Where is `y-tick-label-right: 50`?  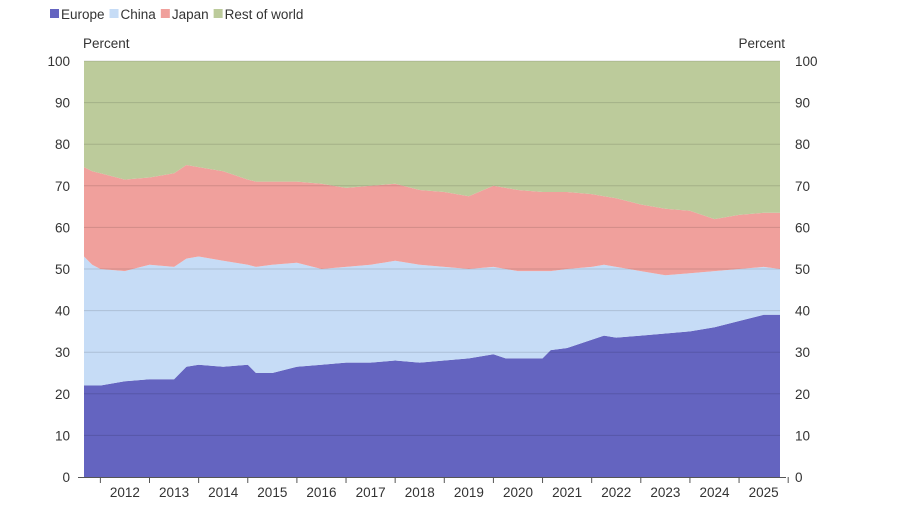 y-tick-label-right: 50 is located at coordinates (802, 269).